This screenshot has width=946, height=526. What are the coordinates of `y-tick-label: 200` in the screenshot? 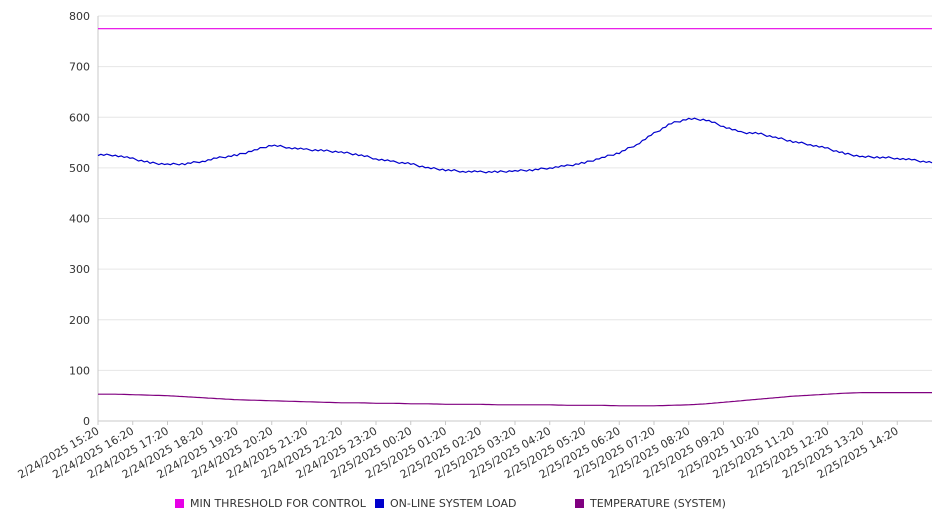 It's located at (79, 320).